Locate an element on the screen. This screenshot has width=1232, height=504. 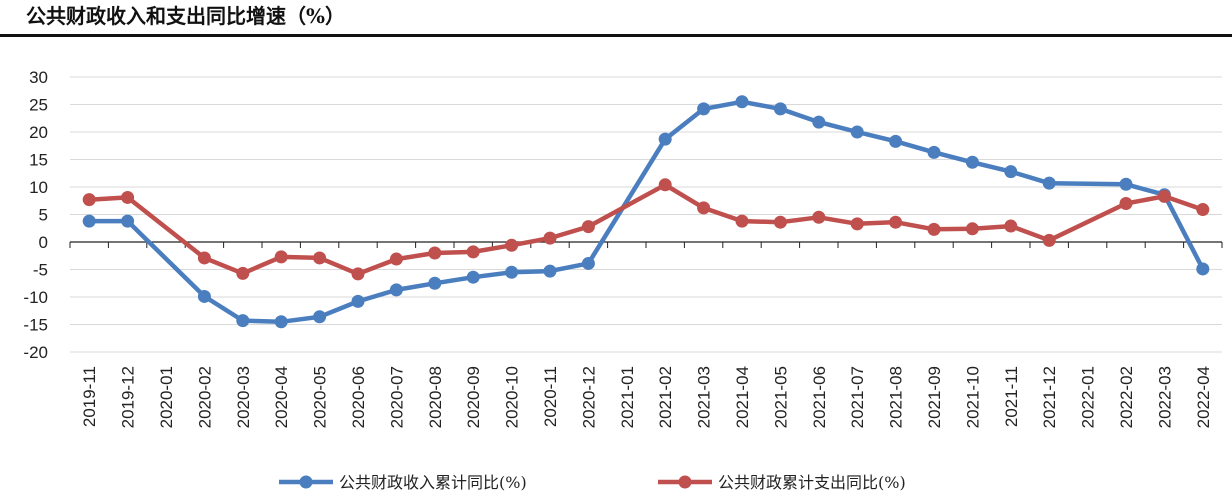
x-tick-label: 2021-05 is located at coordinates (780, 397).